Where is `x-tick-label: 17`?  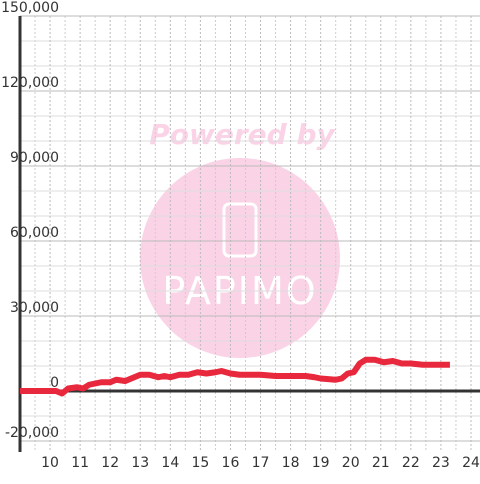
x-tick-label: 17 is located at coordinates (261, 463).